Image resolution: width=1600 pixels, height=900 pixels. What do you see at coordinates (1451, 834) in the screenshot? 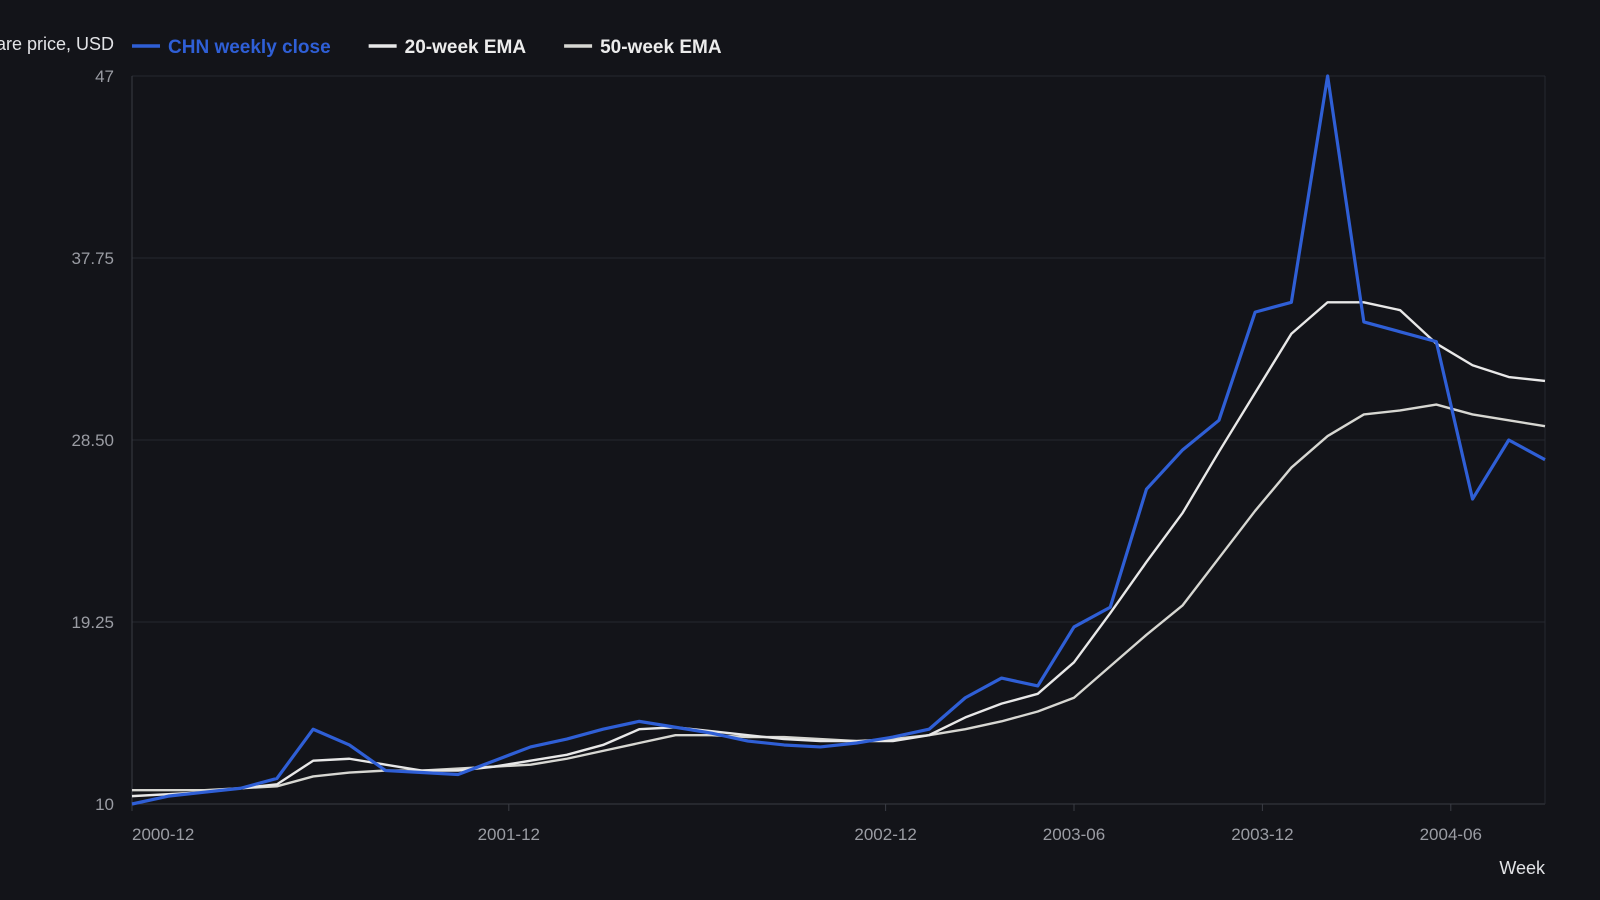
I see `x-tick-label: 2004-06` at bounding box center [1451, 834].